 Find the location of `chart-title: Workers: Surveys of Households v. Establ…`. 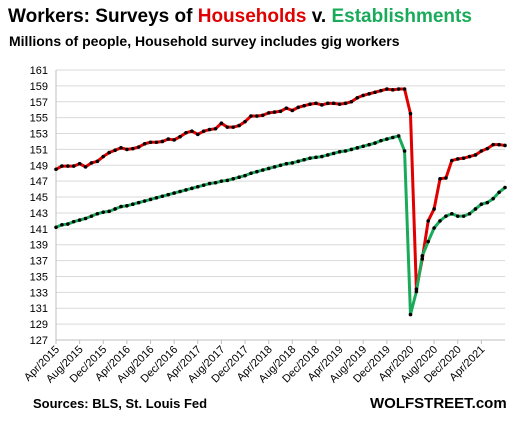

chart-title: Workers: Surveys of Households v. Establ… is located at coordinates (240, 17).